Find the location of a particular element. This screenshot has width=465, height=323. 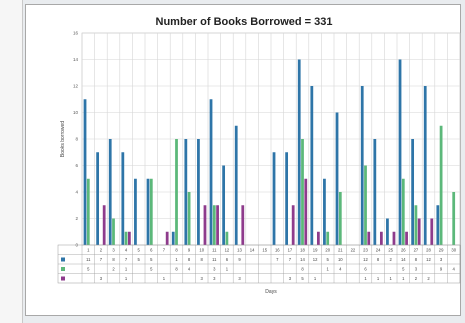

bar-series2-day12 is located at coordinates (227, 238).